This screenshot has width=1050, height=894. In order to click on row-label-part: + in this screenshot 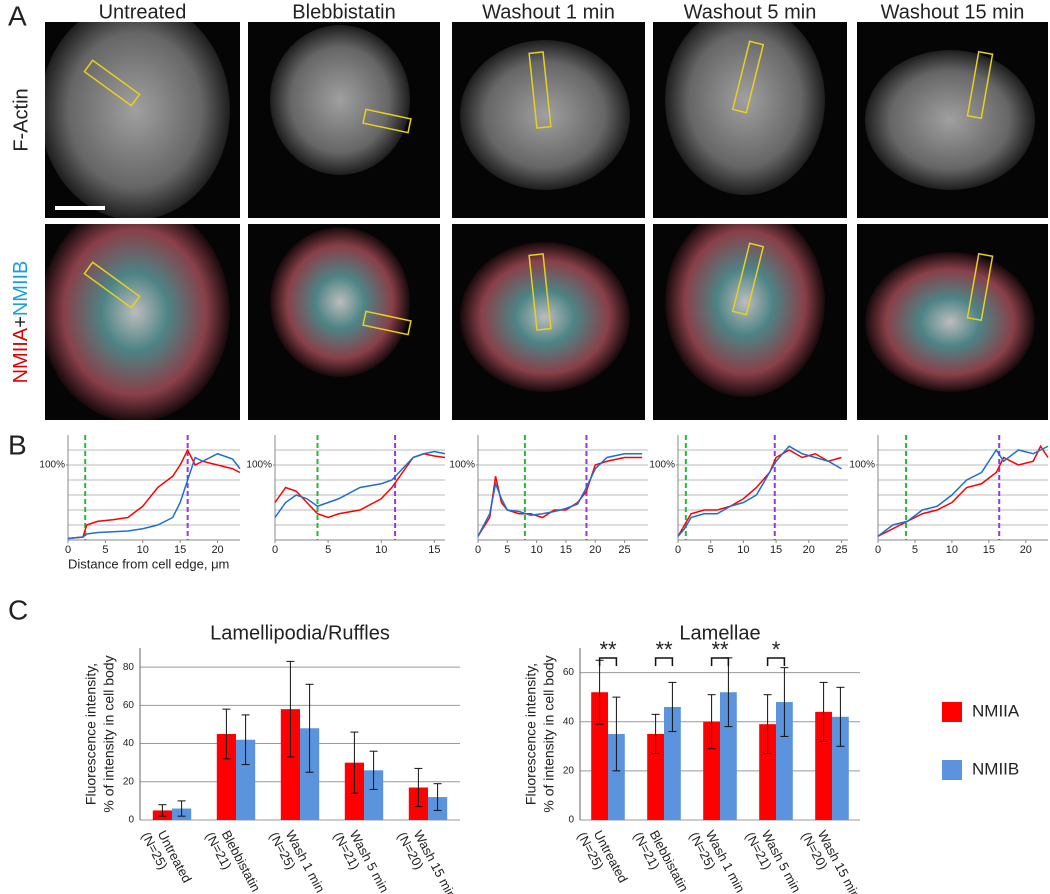, I will do `click(21, 322)`.